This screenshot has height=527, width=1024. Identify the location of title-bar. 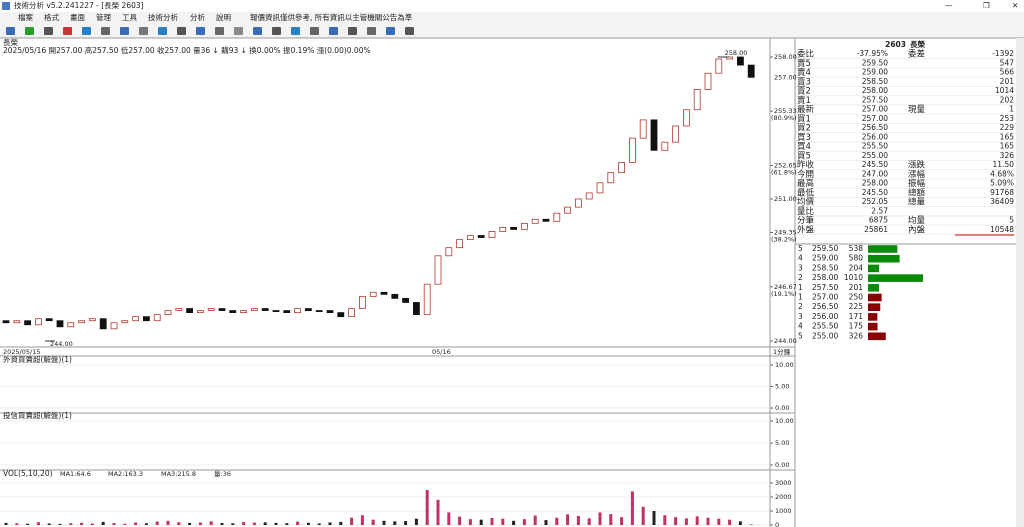
(512, 6).